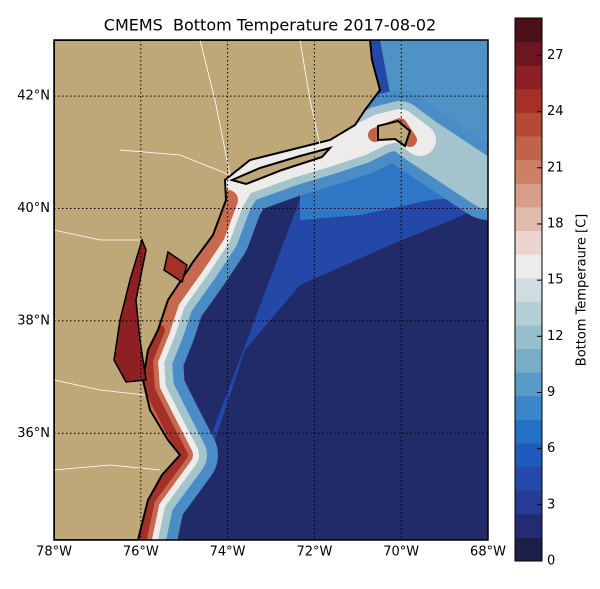  Describe the element at coordinates (314, 552) in the screenshot. I see `x-tick-label: 72°W` at that location.